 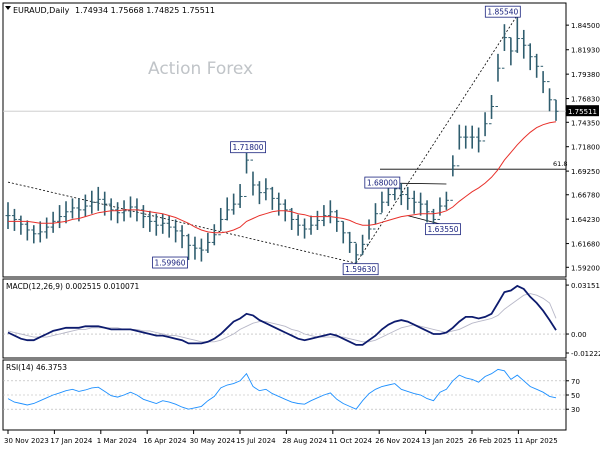 I want to click on x-tick-label: 30 May 2024, so click(x=213, y=441).